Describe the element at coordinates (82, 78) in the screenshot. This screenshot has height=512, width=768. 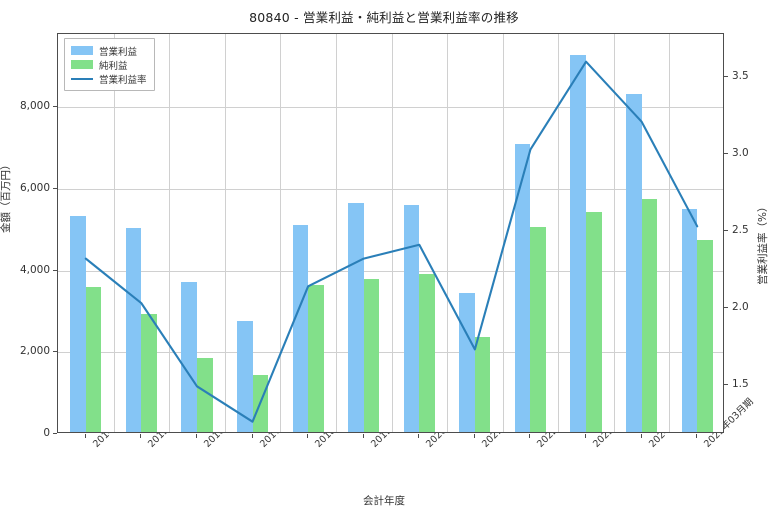
I see `legend-swatch-operating-margin` at that location.